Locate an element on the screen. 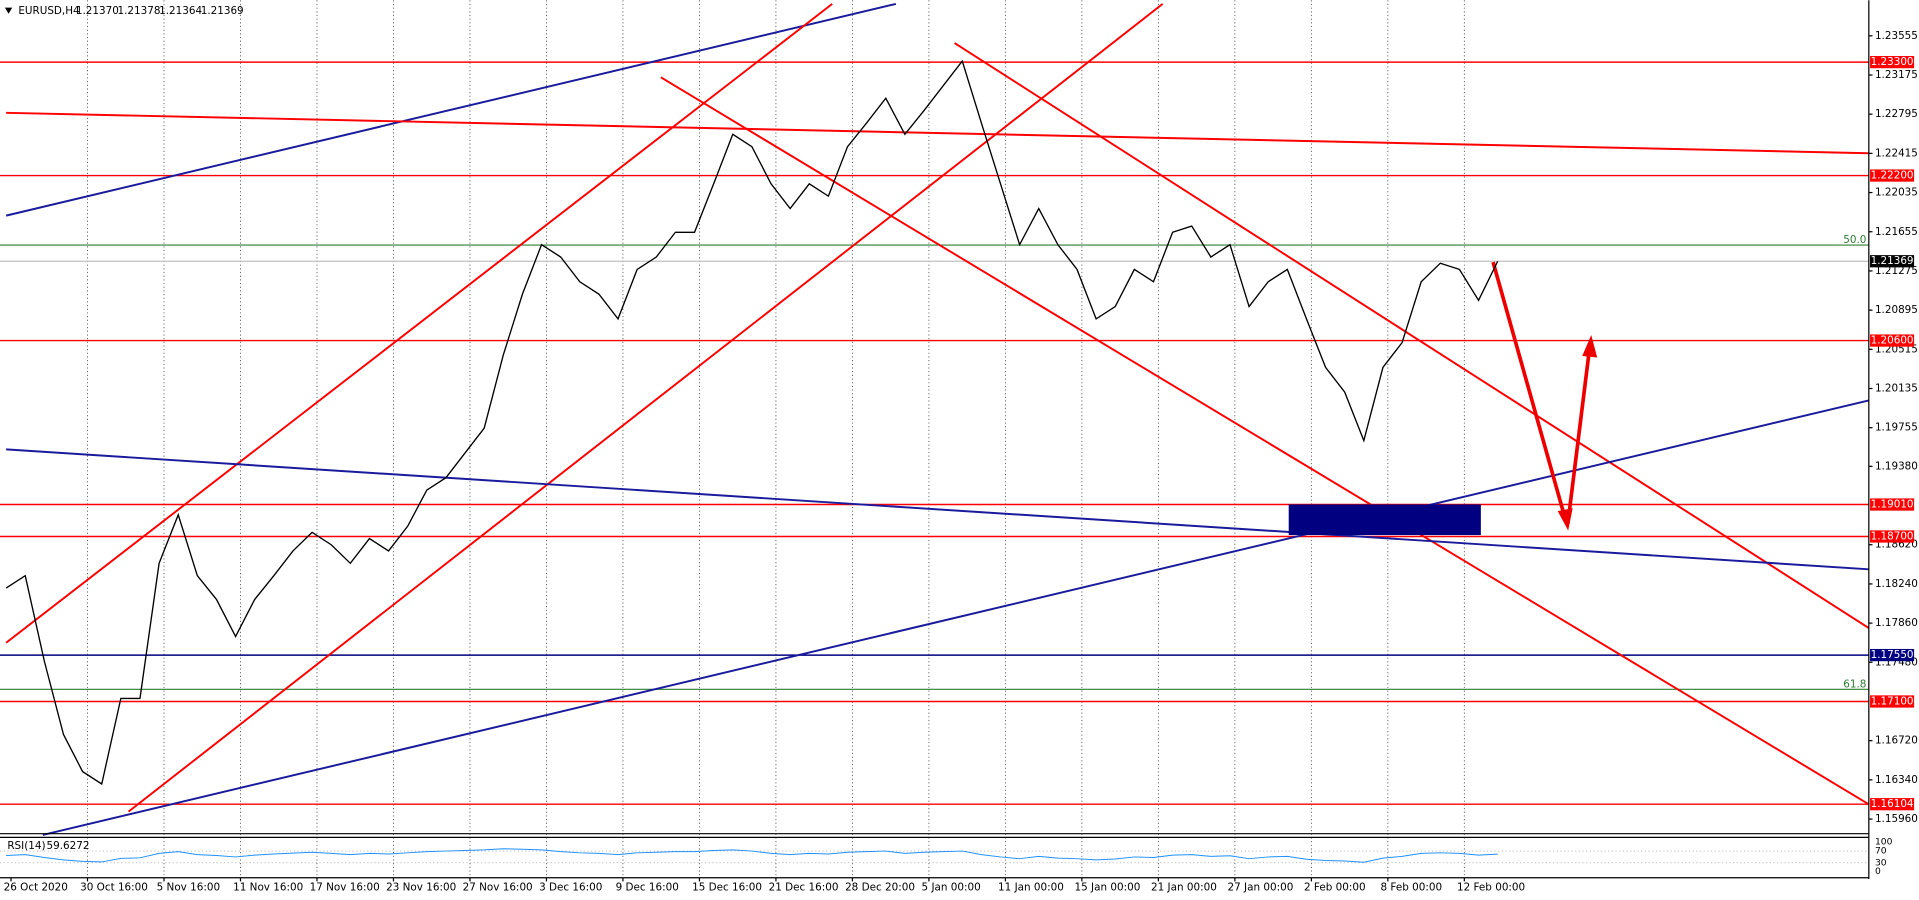 The width and height of the screenshot is (1919, 900). x-tick-label: 26 Oct 2020 is located at coordinates (36, 888).